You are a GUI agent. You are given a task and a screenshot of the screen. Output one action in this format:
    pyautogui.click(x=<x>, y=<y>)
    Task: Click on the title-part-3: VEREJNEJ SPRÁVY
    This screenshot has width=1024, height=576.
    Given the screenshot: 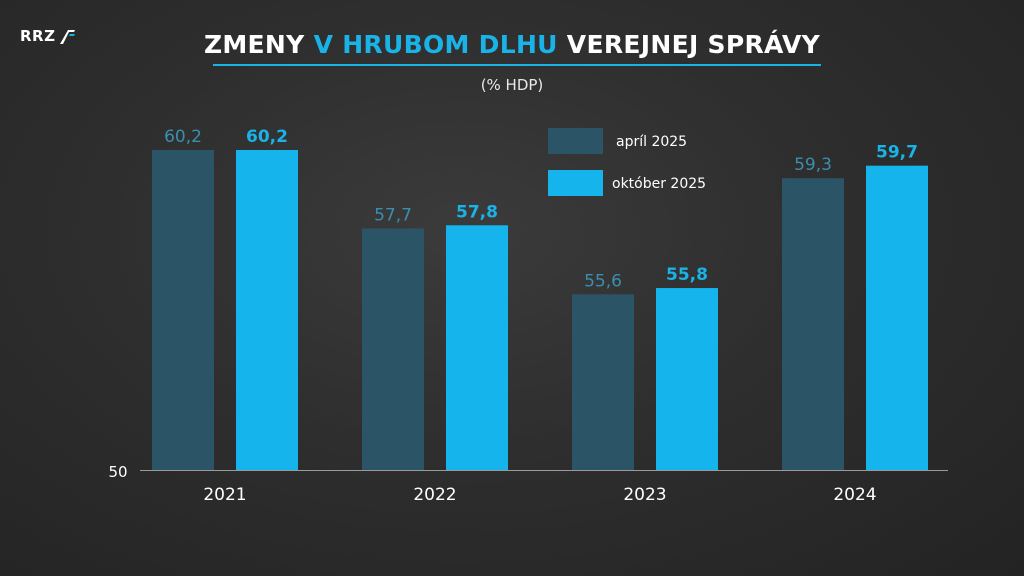 What is the action you would take?
    pyautogui.click(x=689, y=44)
    